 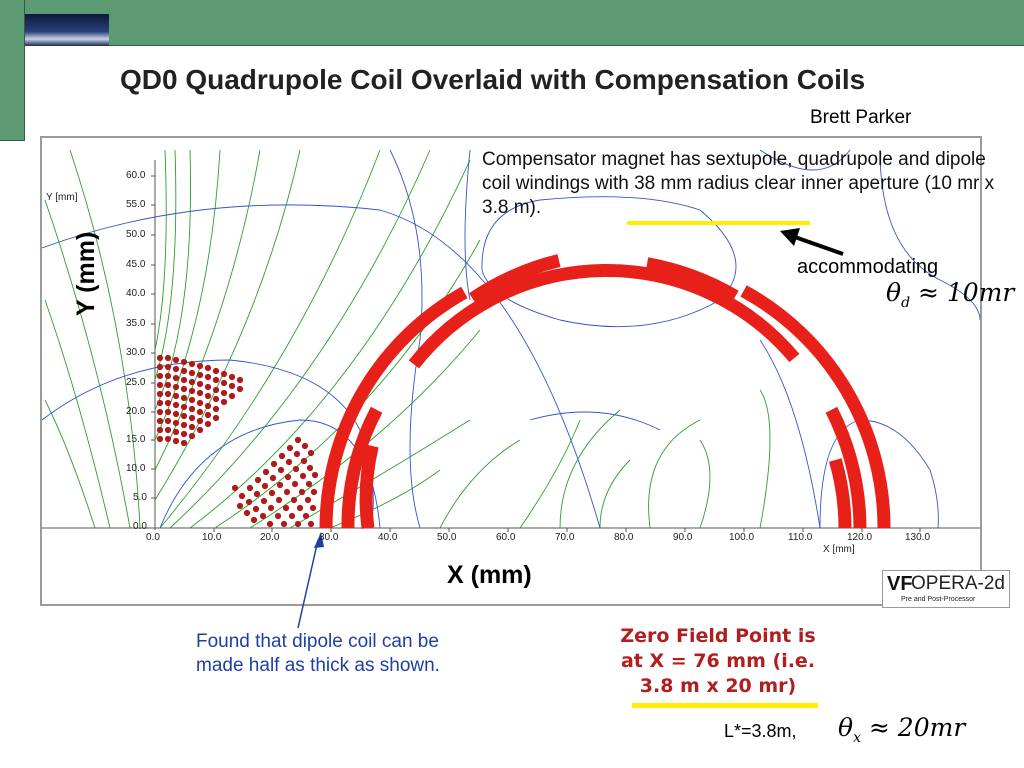 I want to click on x-tick-label: 100.0, so click(x=742, y=537).